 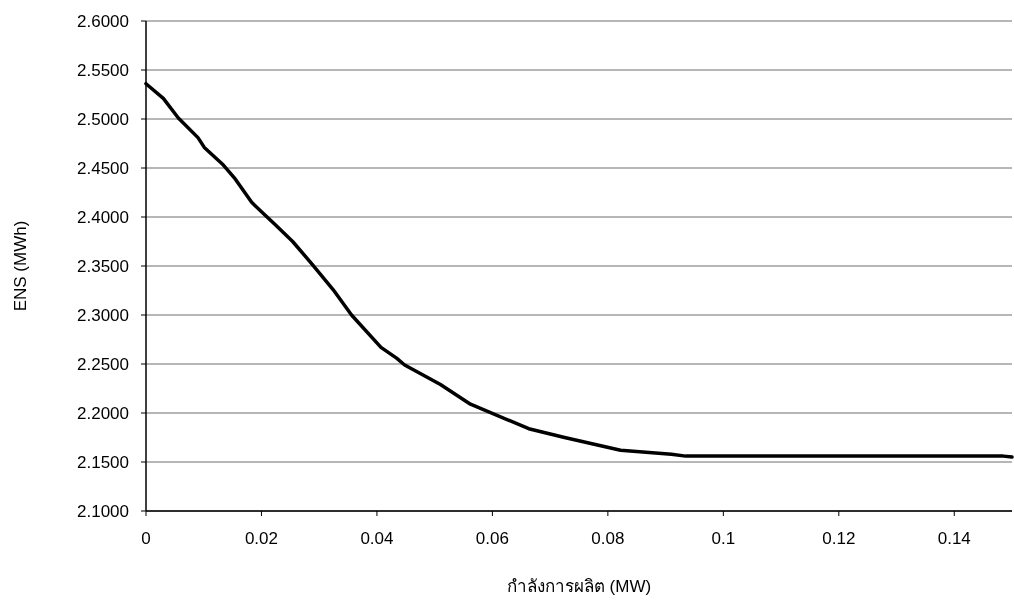 What do you see at coordinates (103, 266) in the screenshot?
I see `y-tick-label: 2.3500` at bounding box center [103, 266].